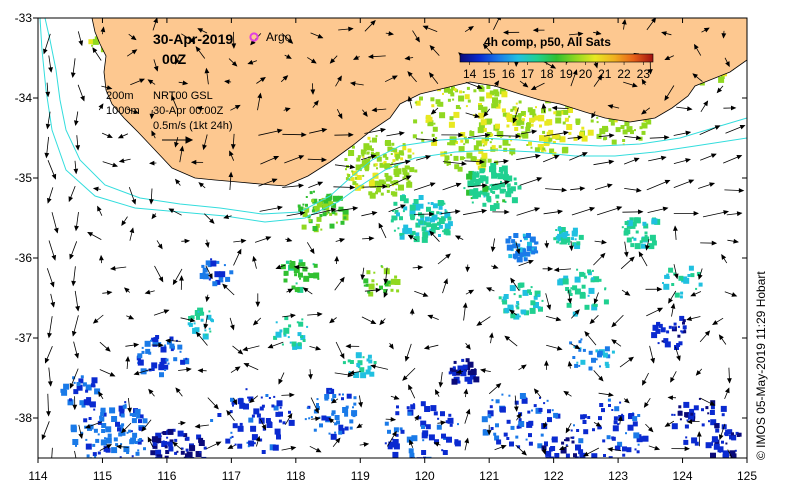 The width and height of the screenshot is (790, 492). Describe the element at coordinates (24, 178) in the screenshot. I see `lat-tick-label: -35` at that location.